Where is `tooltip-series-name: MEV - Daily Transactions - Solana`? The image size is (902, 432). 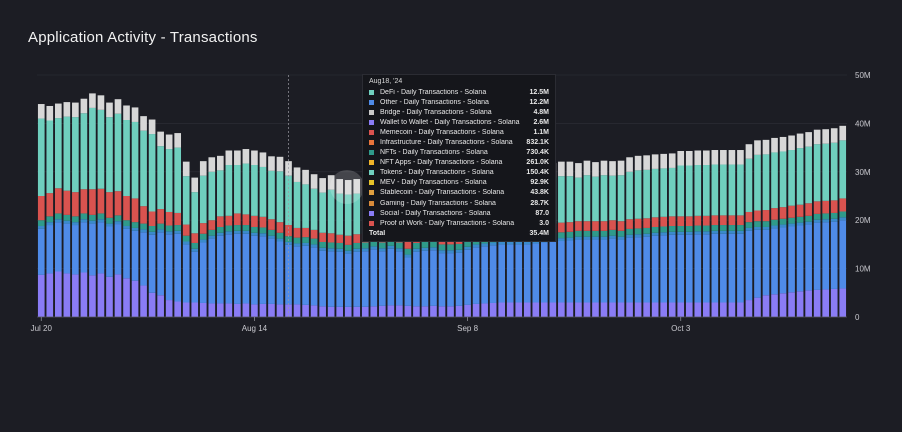 tooltip-series-name: MEV - Daily Transactions - Solana is located at coordinates (433, 183).